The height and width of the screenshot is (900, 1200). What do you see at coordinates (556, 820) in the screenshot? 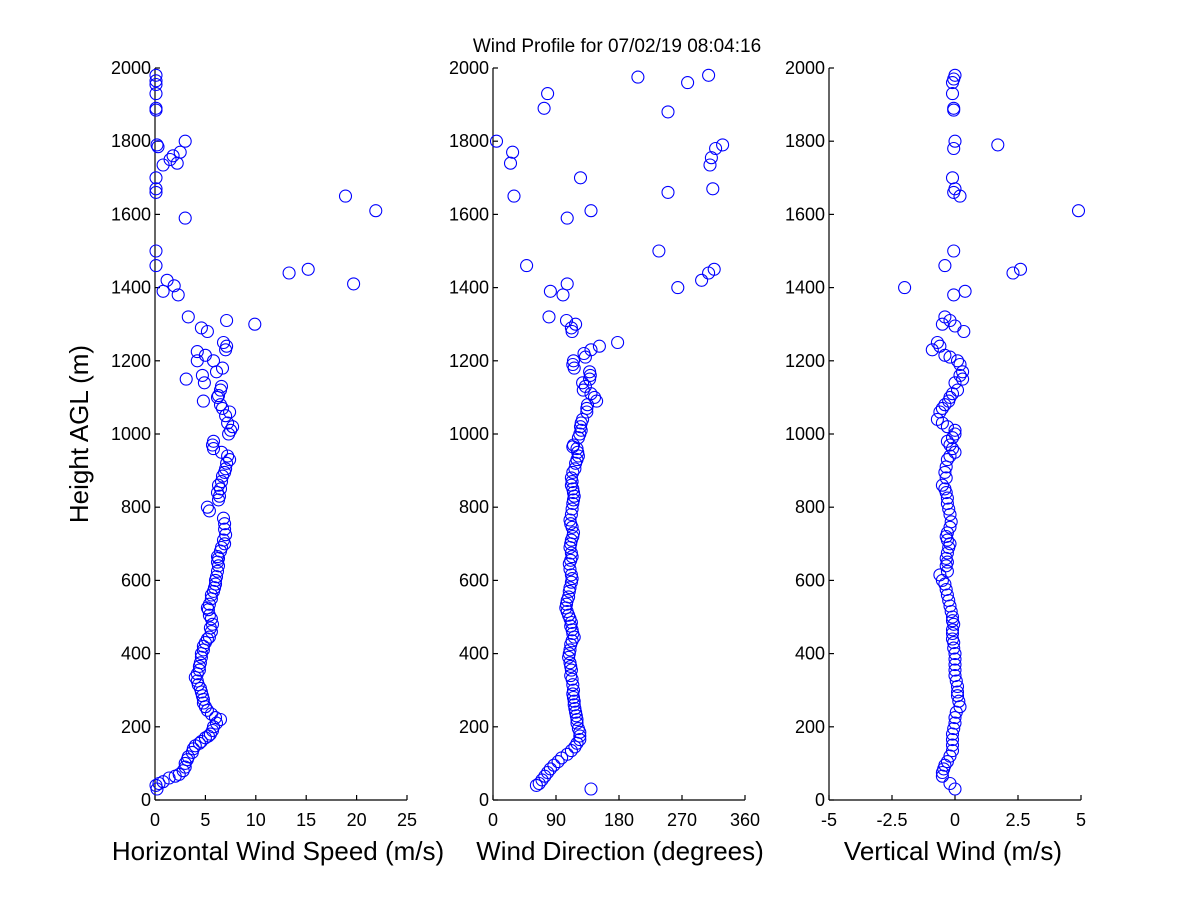
I see `x-tick-label: 90` at bounding box center [556, 820].